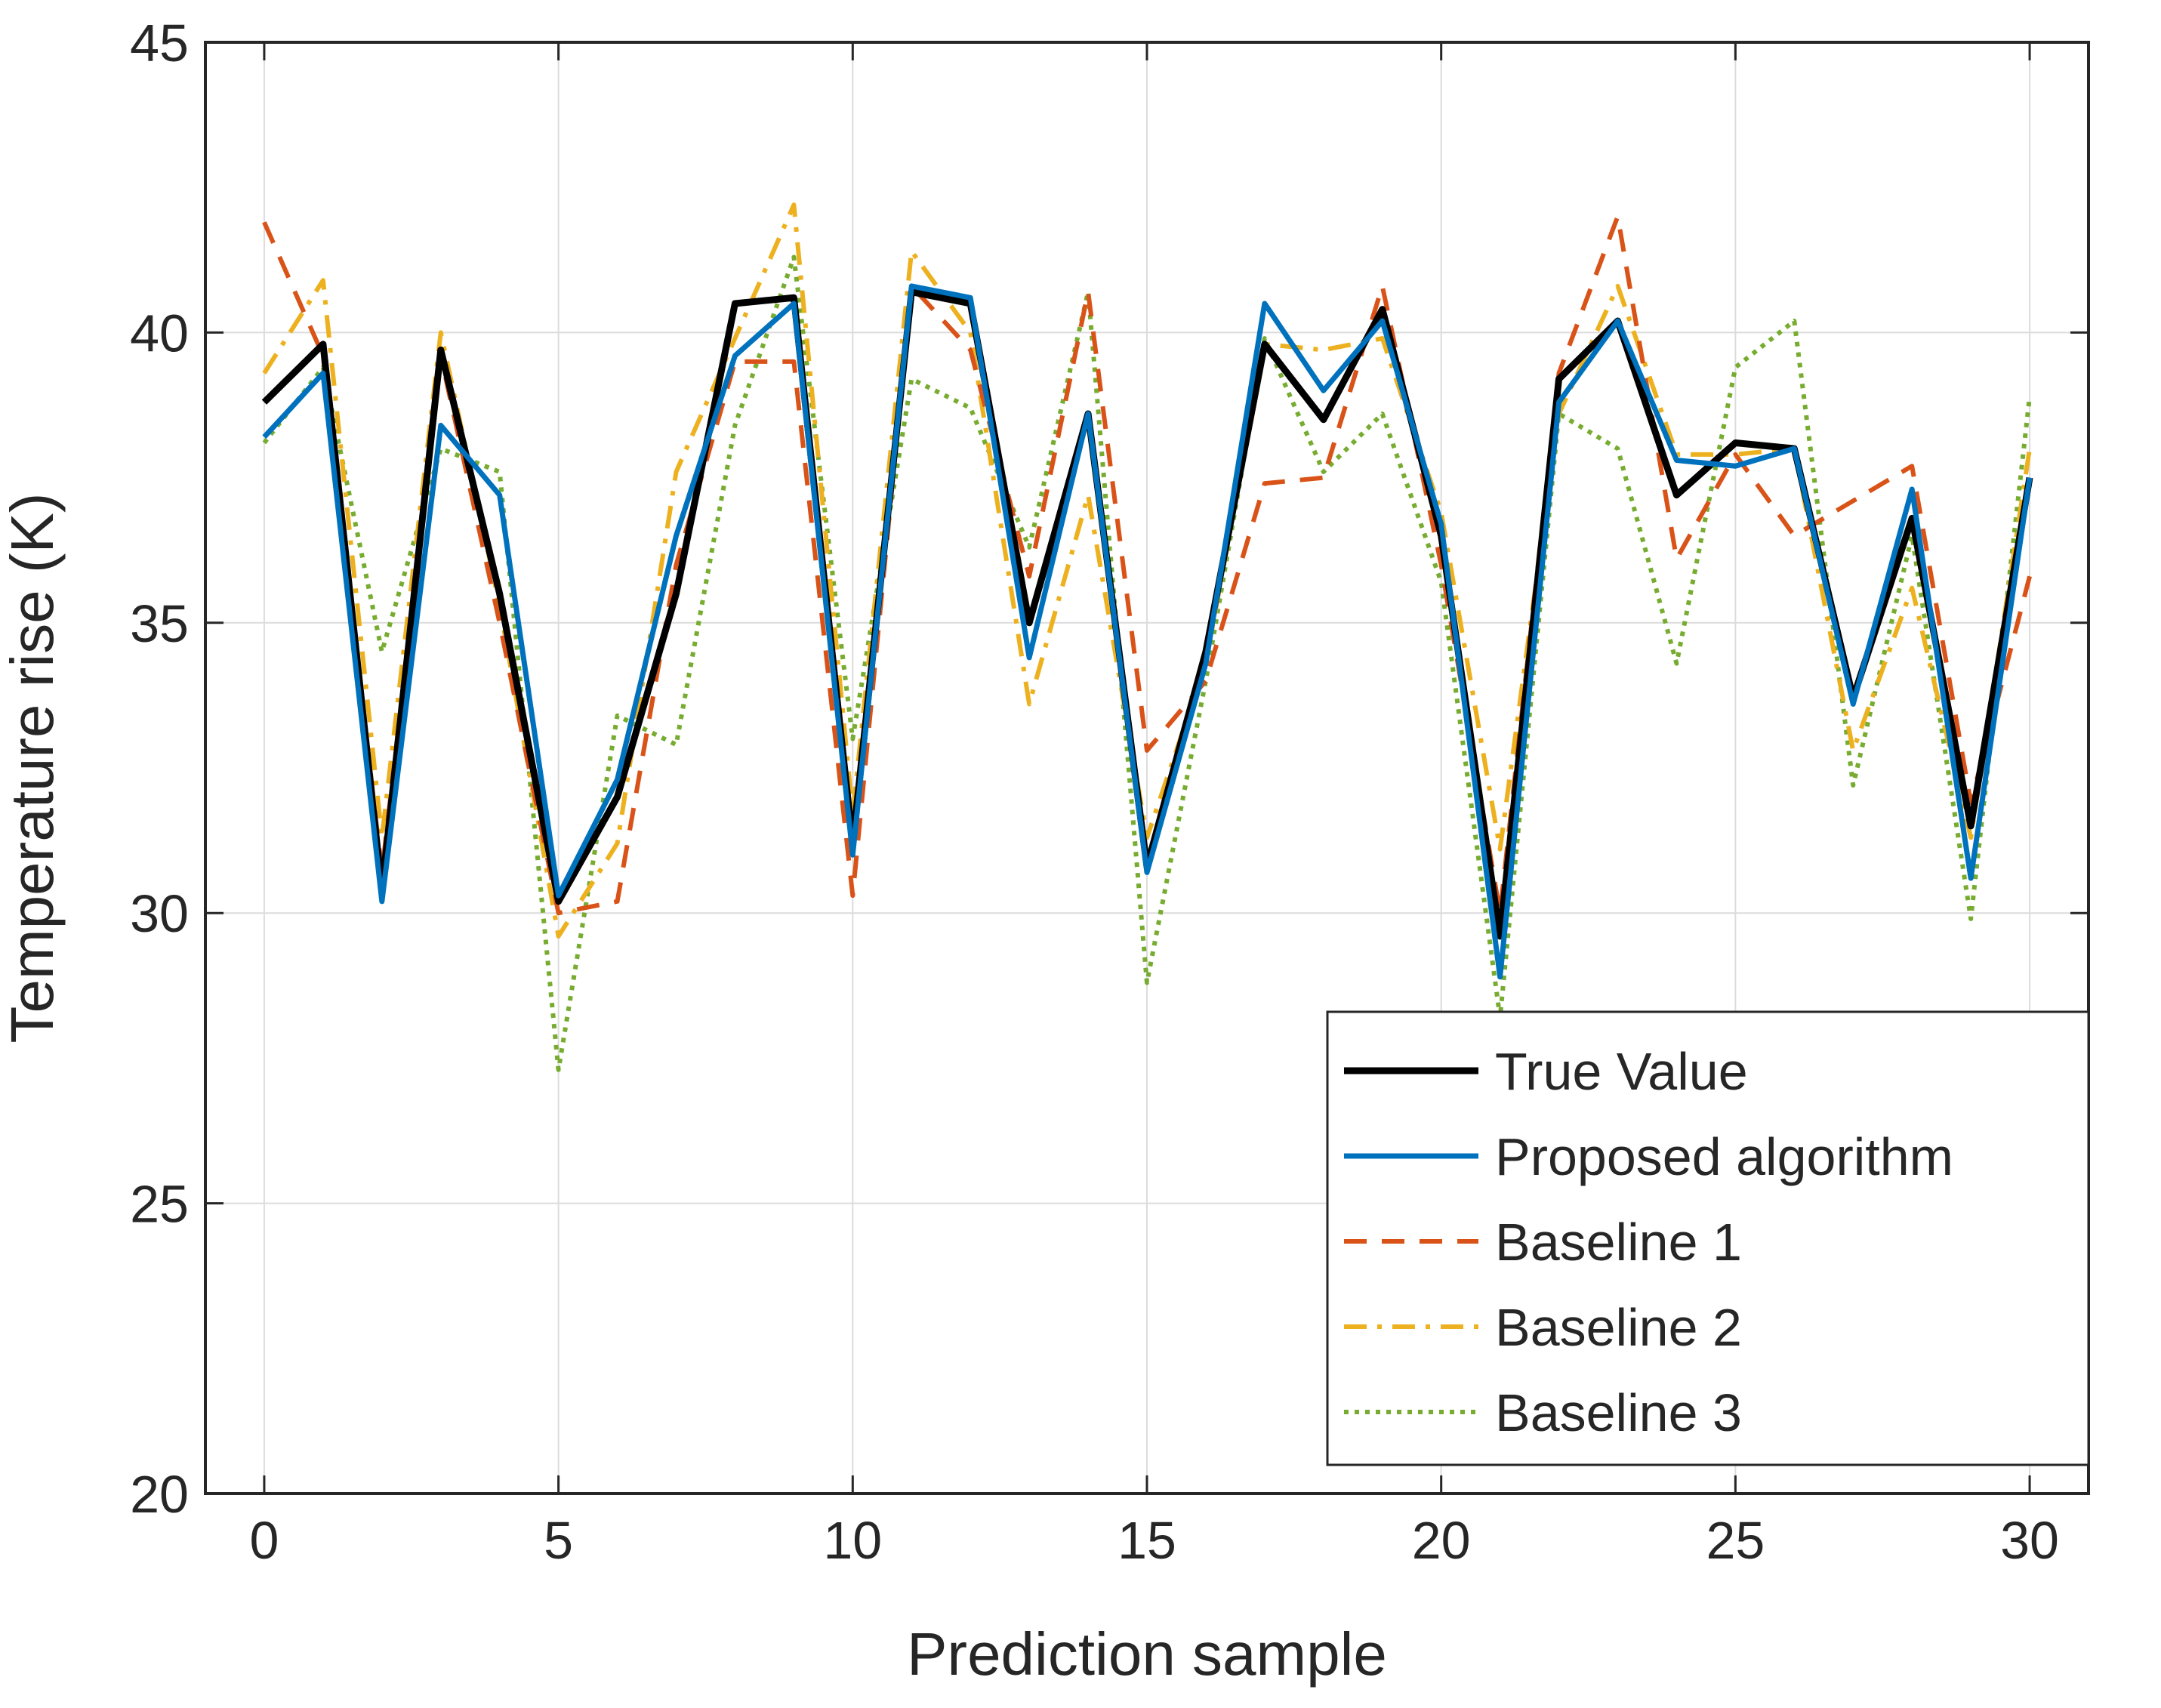 The image size is (2161, 1708). Describe the element at coordinates (1724, 1156) in the screenshot. I see `legend-label: Proposed algorithm` at that location.